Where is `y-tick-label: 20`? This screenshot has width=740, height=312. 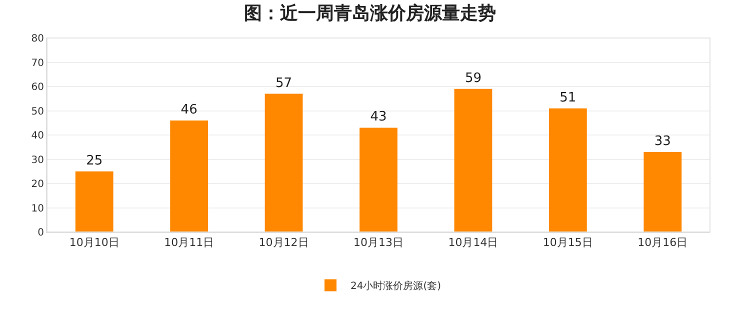 y-tick-label: 20 is located at coordinates (37, 184).